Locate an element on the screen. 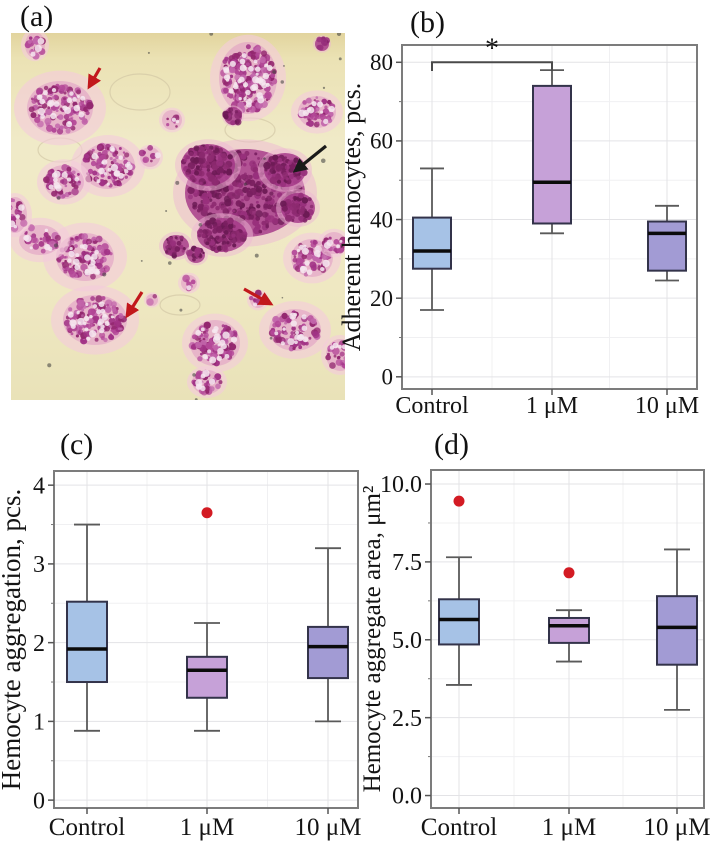  y-tick-label: 10.0 is located at coordinates (401, 485).